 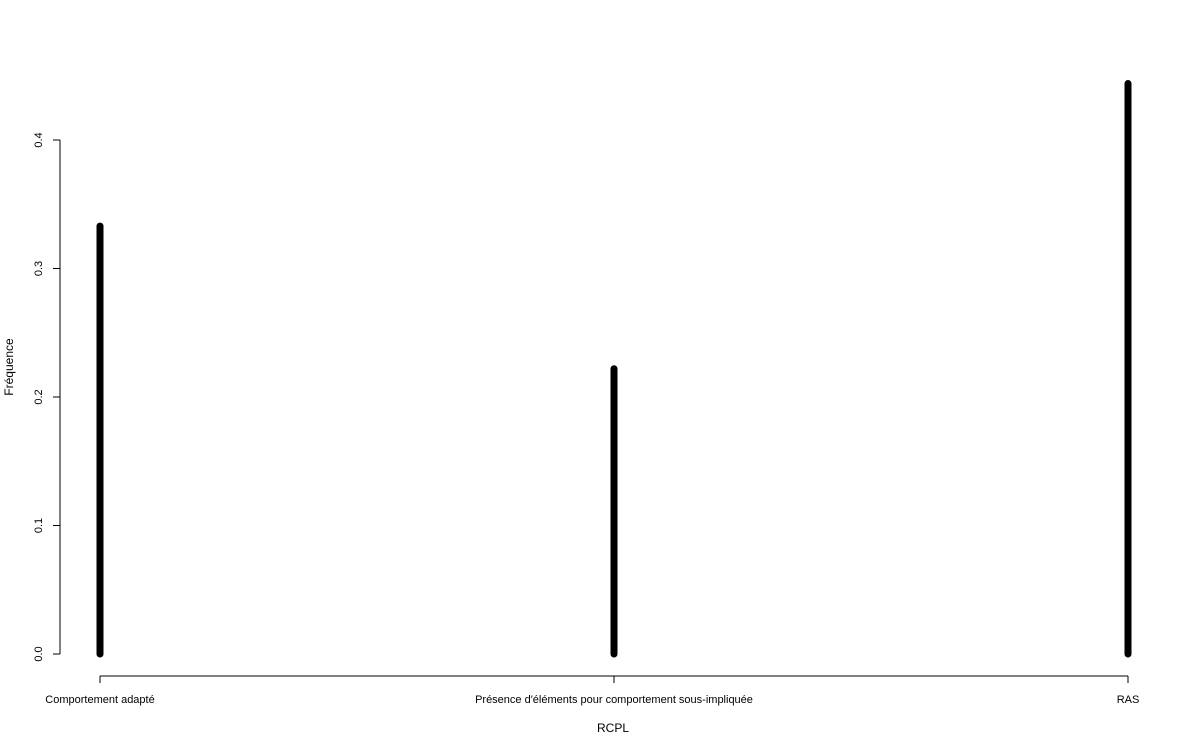 What do you see at coordinates (39, 139) in the screenshot?
I see `y-tick-label: 0.4` at bounding box center [39, 139].